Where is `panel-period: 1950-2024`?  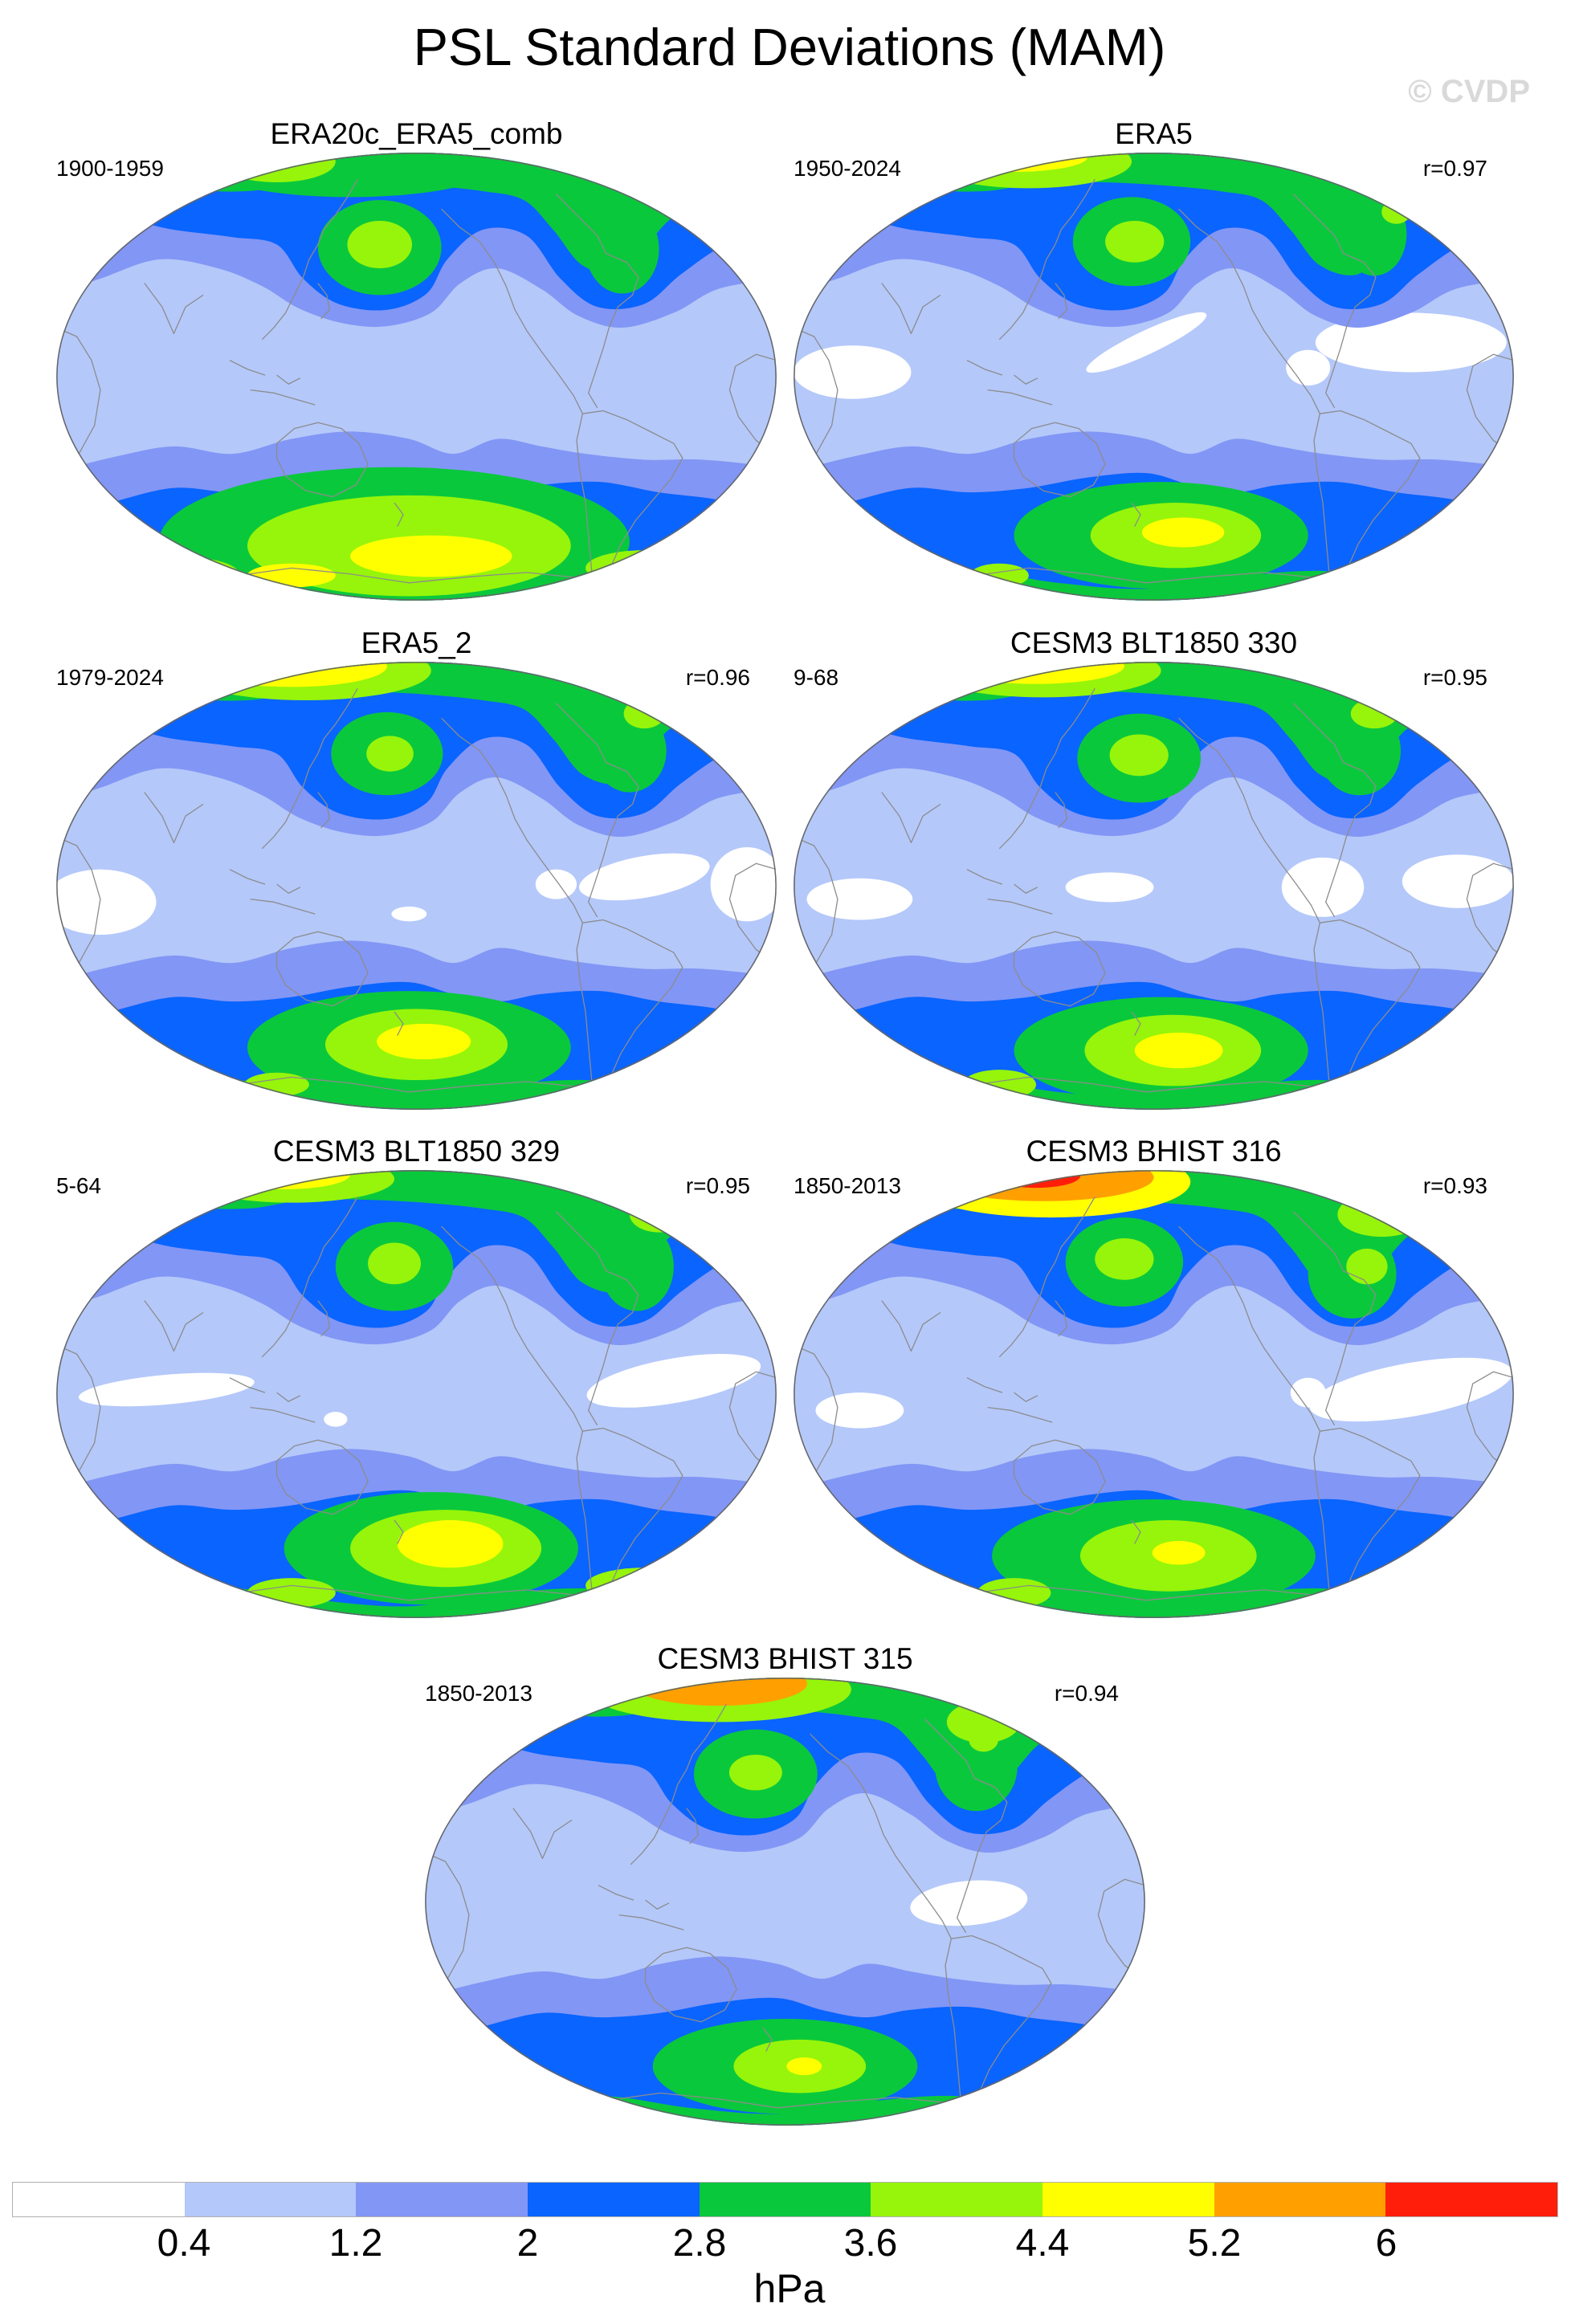 panel-period: 1950-2024 is located at coordinates (847, 169).